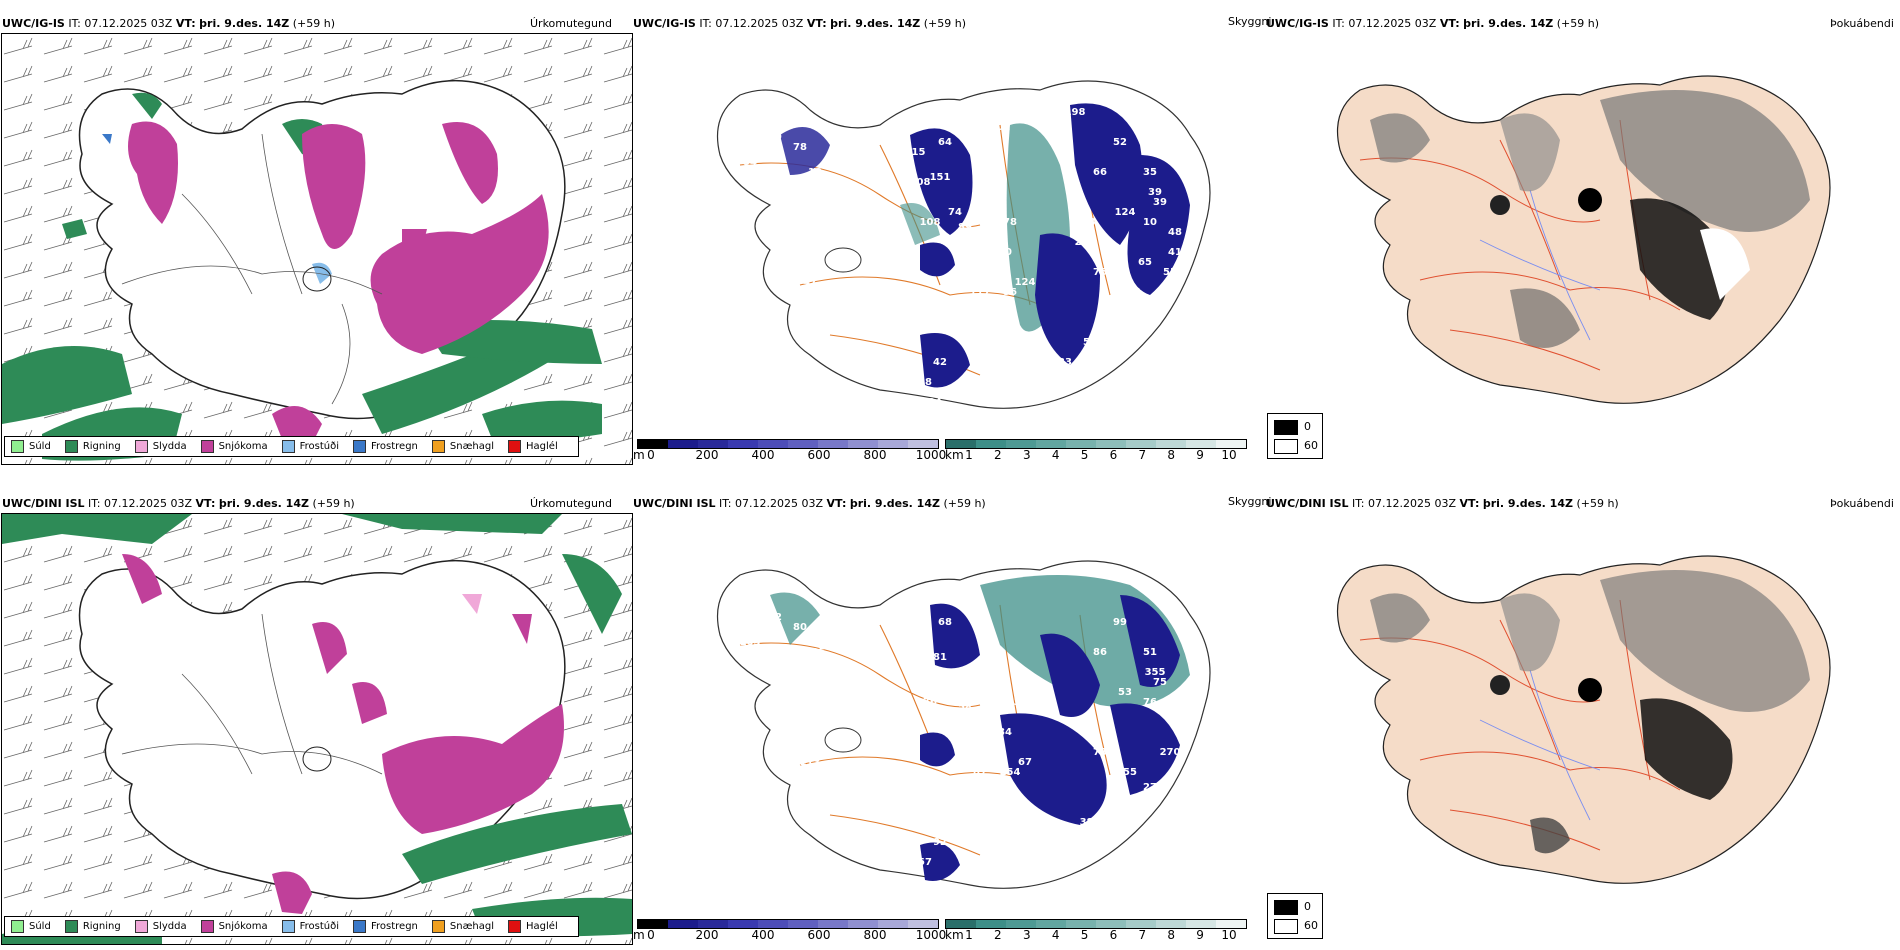 The width and height of the screenshot is (1900, 950). Describe the element at coordinates (785, 192) in the screenshot. I see `visibility-value-label: 133` at that location.